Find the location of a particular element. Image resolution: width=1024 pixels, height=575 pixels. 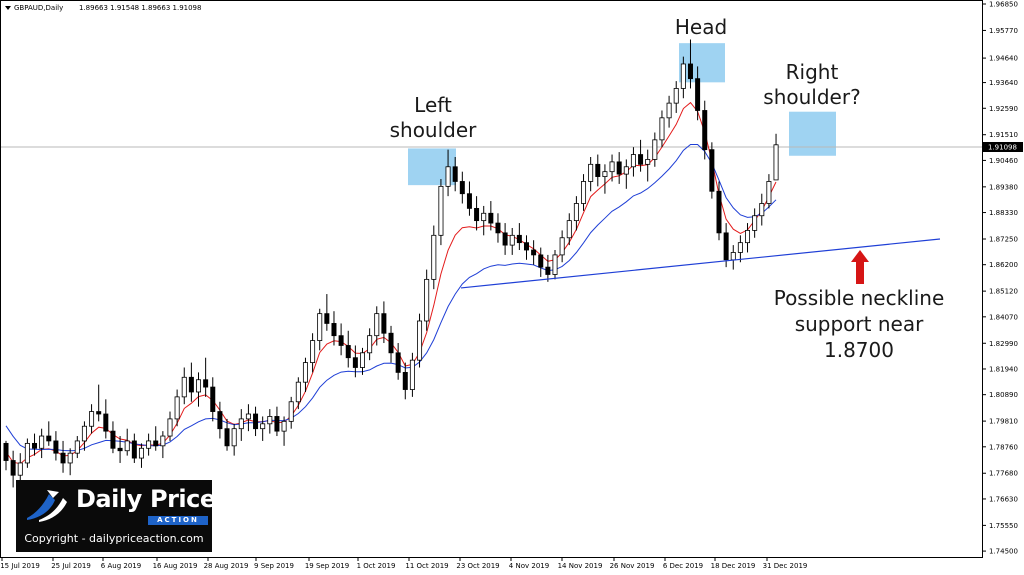

neckline-note: 1.8700 is located at coordinates (859, 350).